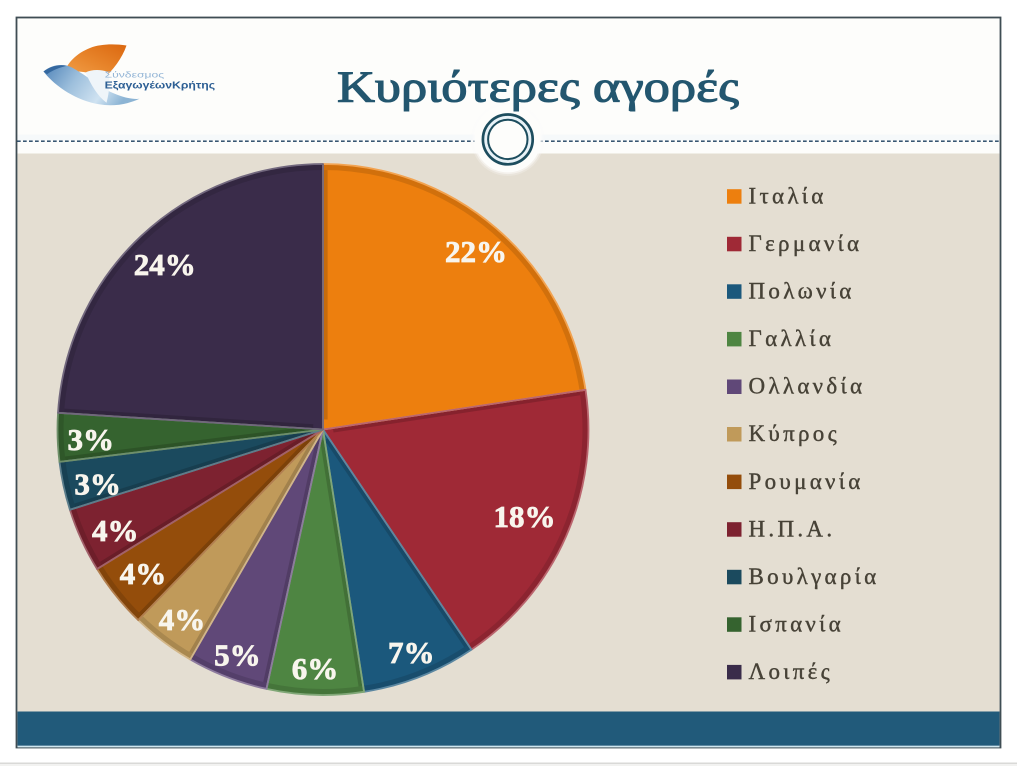 This screenshot has height=766, width=1017. Describe the element at coordinates (792, 528) in the screenshot. I see `svg-text: Η.Π.Α.` at that location.